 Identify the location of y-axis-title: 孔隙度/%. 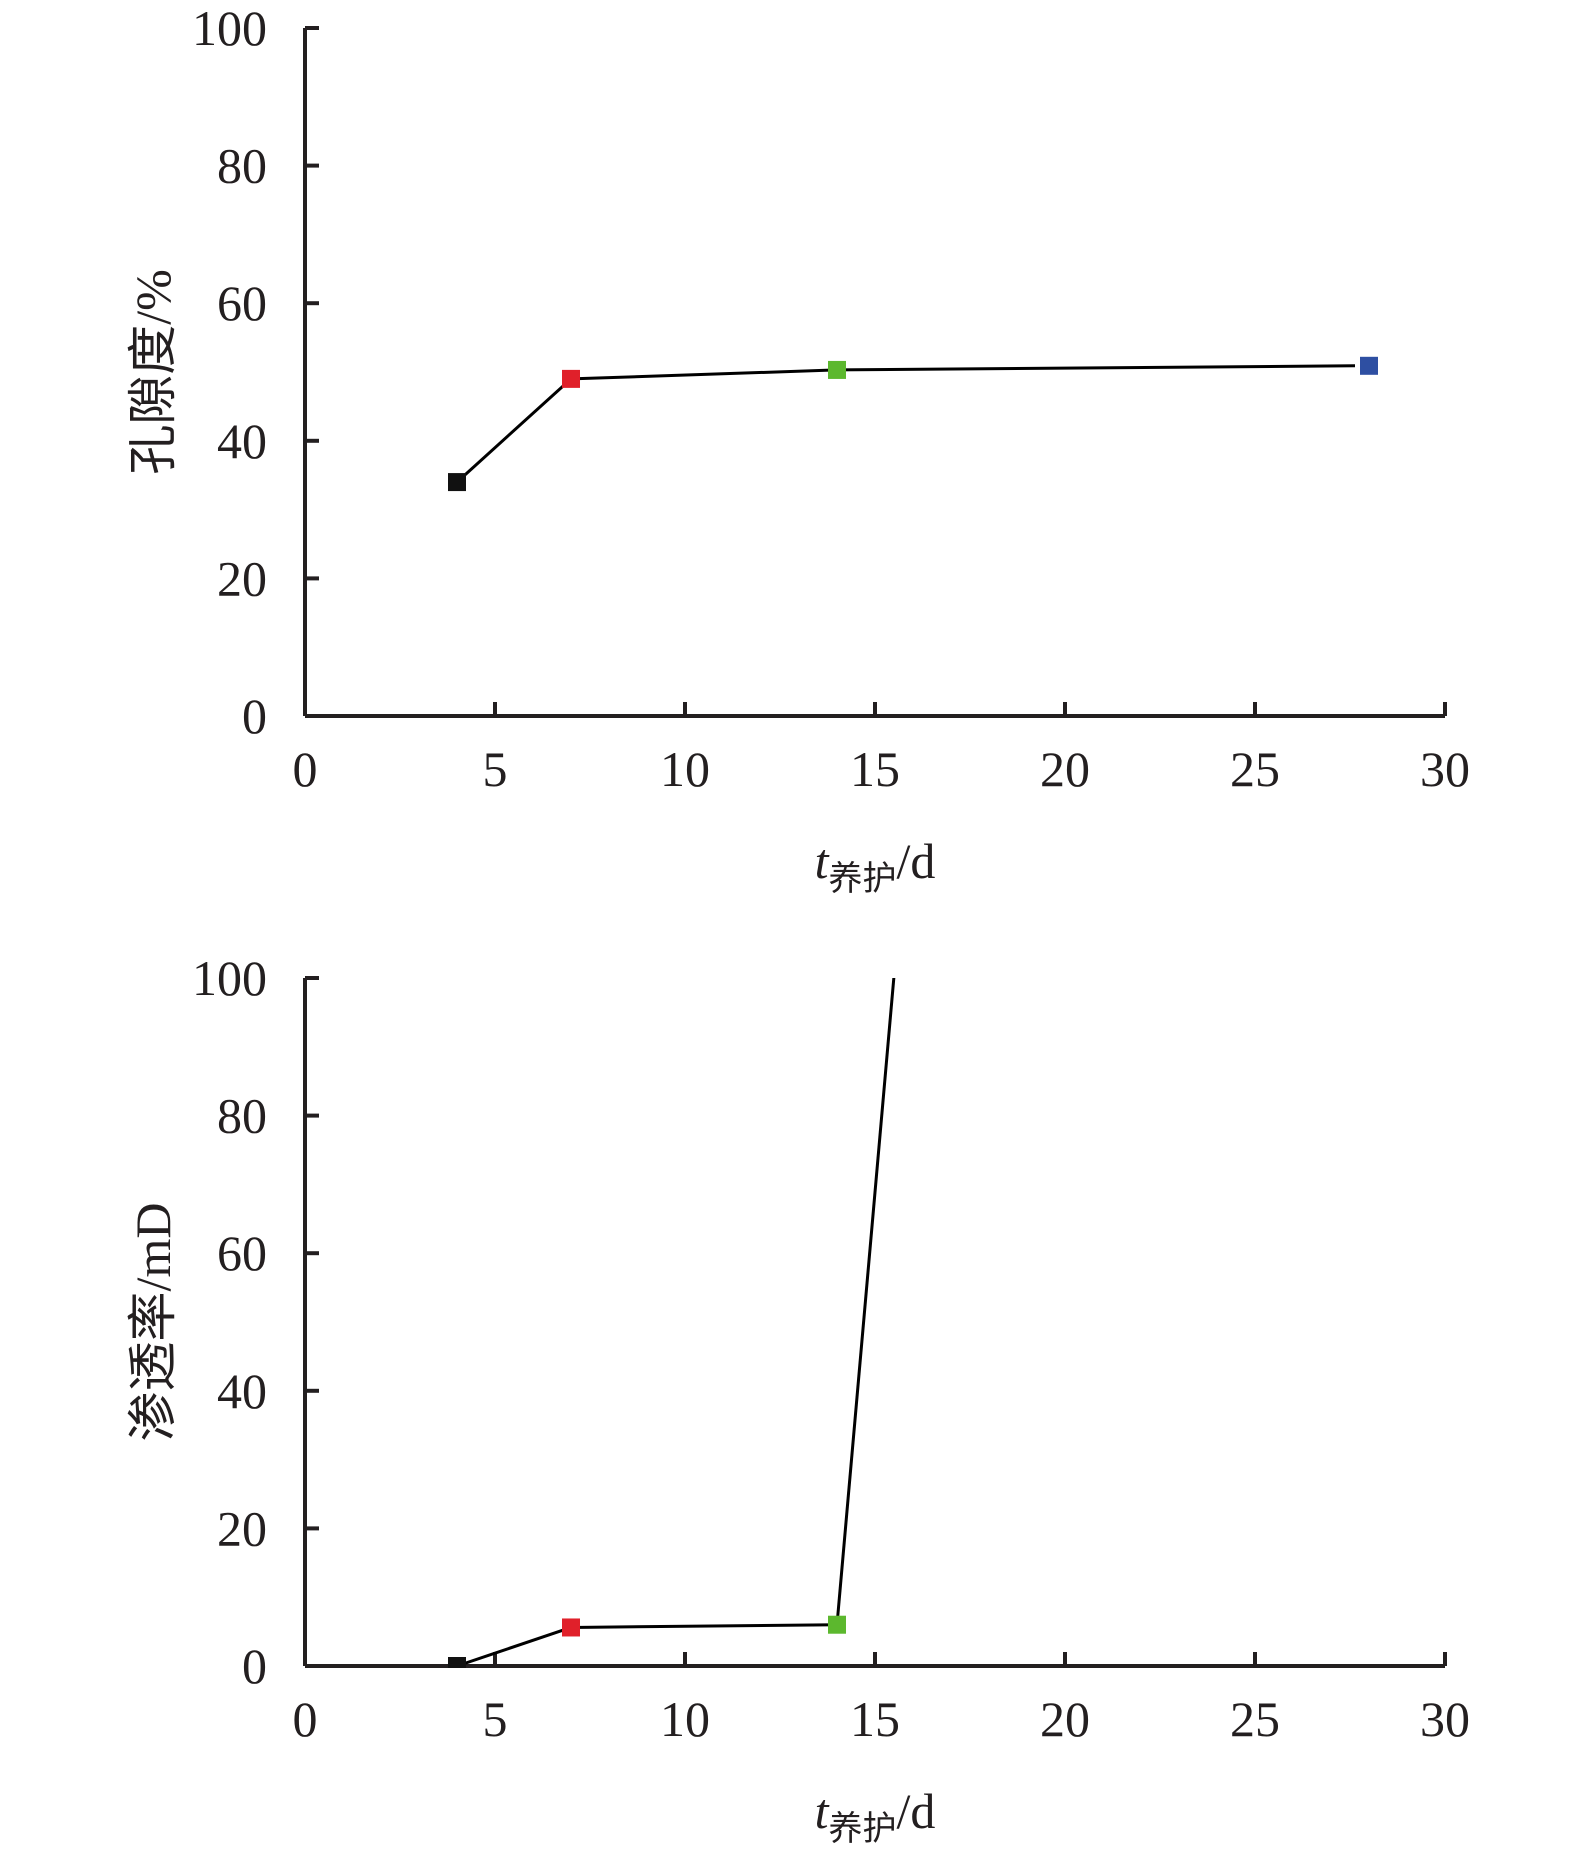
(153, 372).